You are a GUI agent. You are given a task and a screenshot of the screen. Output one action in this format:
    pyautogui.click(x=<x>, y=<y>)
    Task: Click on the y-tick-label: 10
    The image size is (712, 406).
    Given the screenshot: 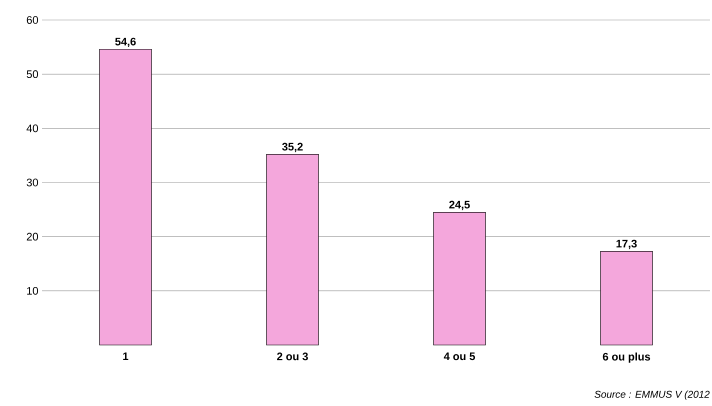 What is the action you would take?
    pyautogui.click(x=32, y=290)
    